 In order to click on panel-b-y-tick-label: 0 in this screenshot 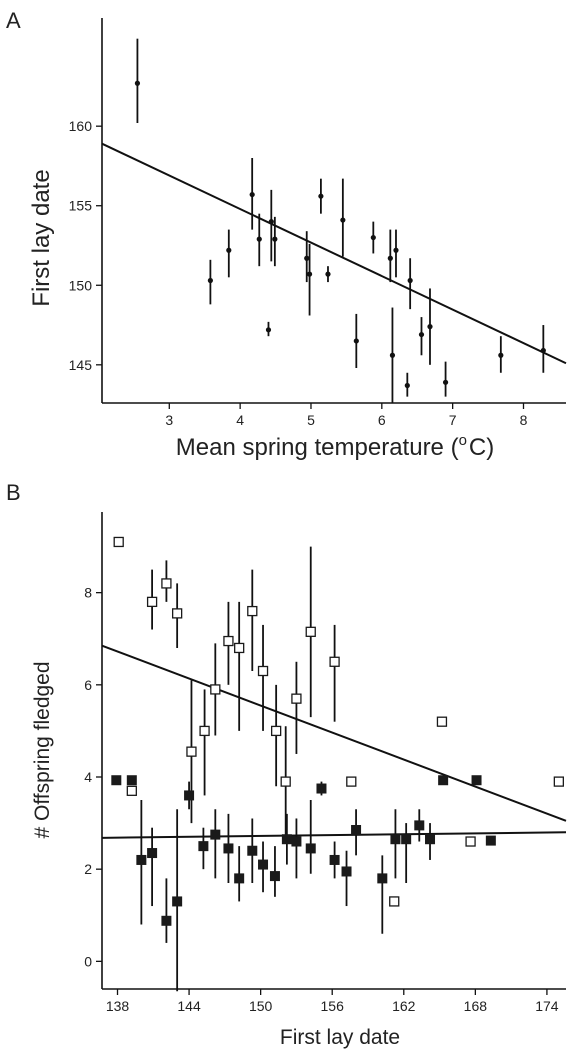, I will do `click(88, 961)`.